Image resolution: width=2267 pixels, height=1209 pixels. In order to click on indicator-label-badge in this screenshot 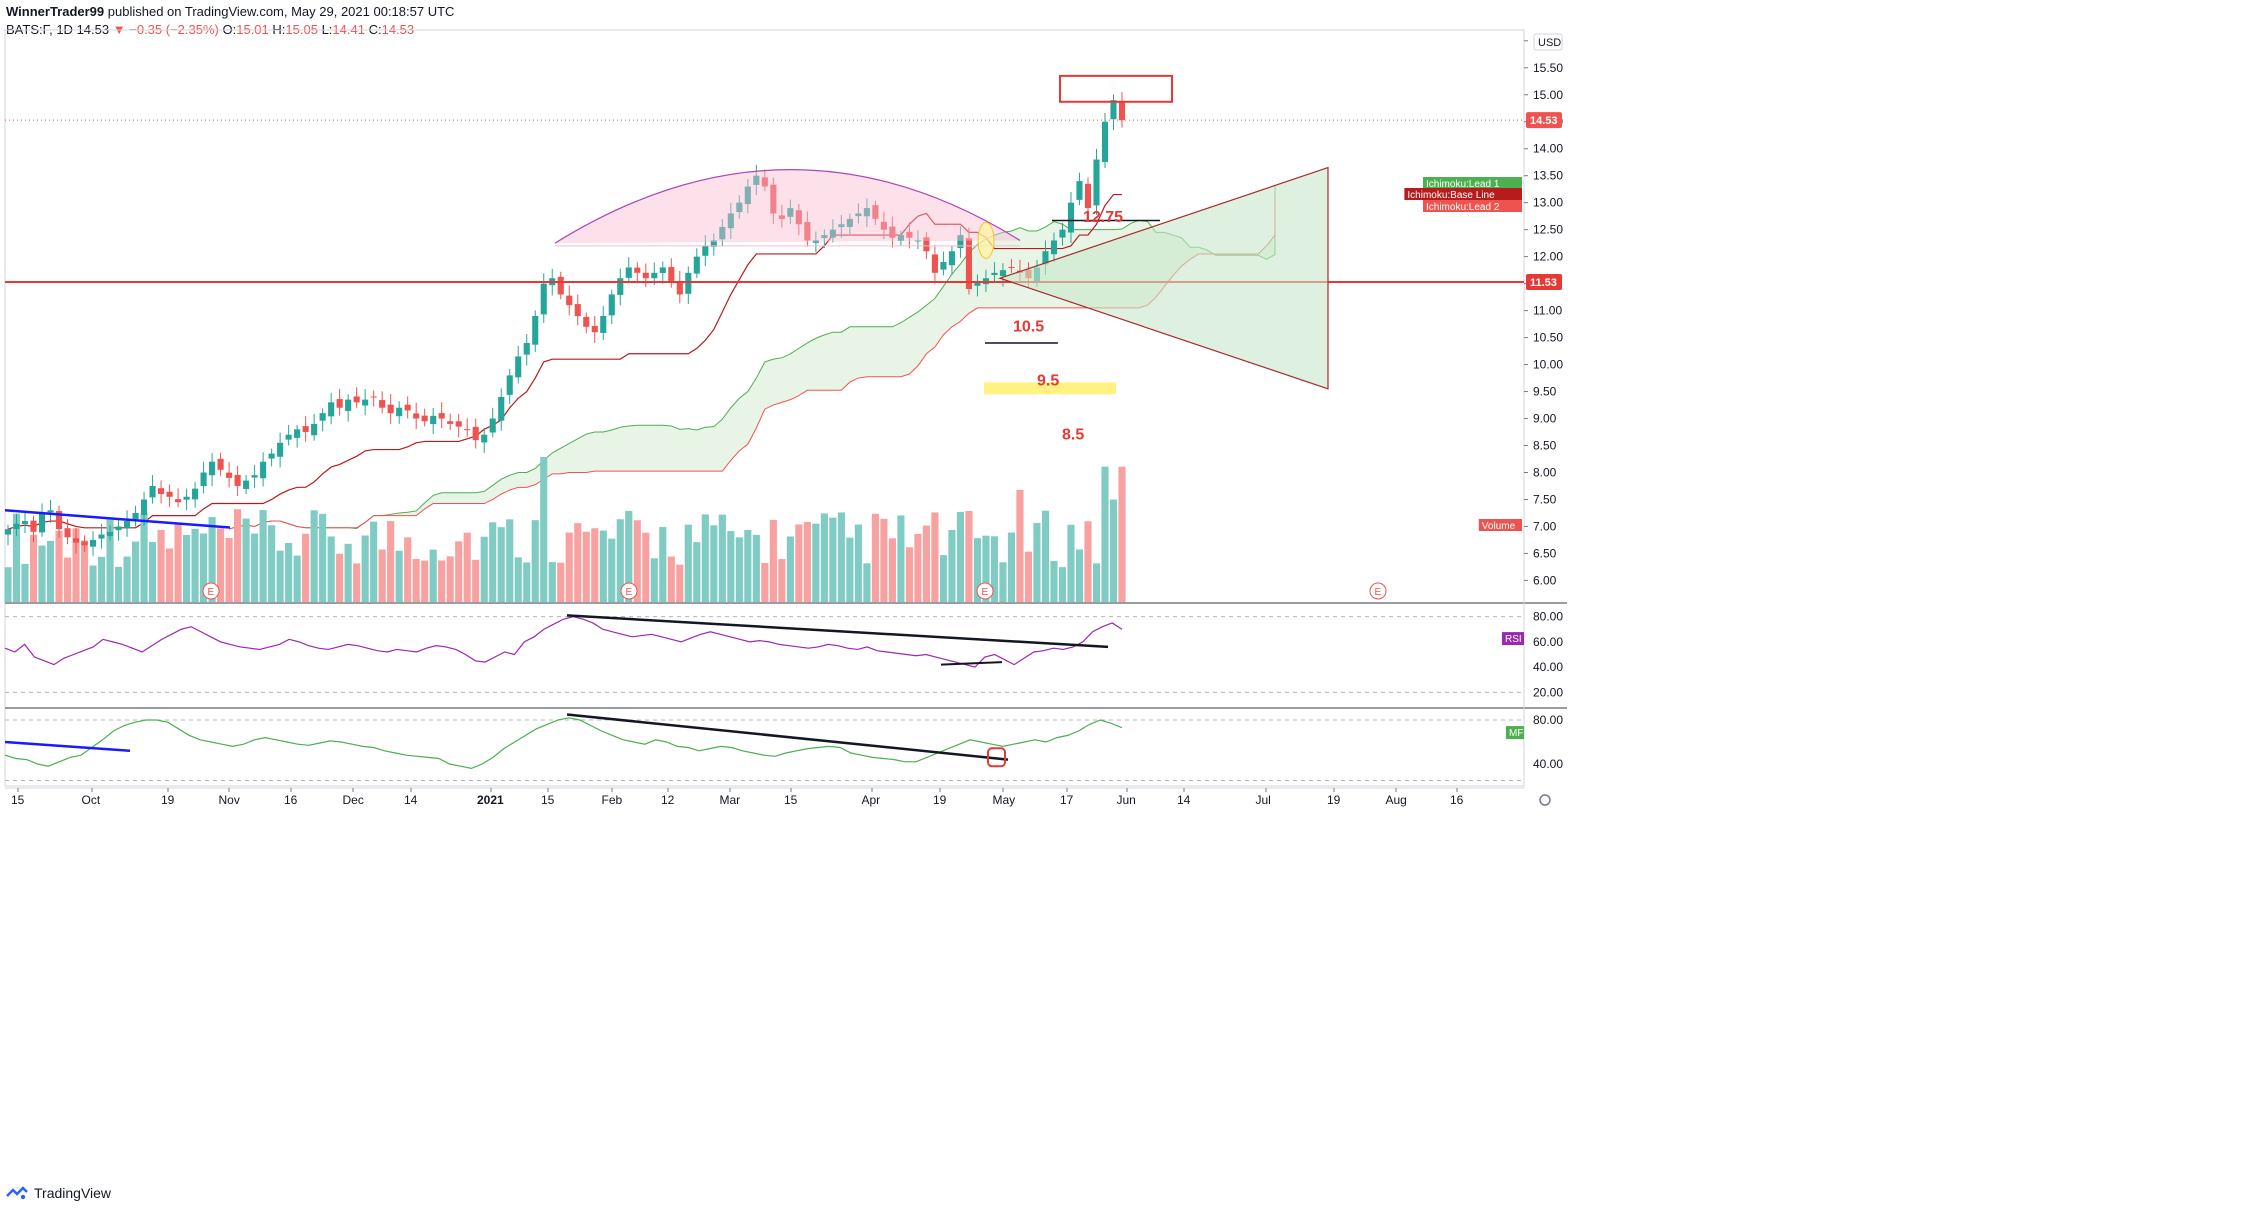, I will do `click(1472, 206)`.